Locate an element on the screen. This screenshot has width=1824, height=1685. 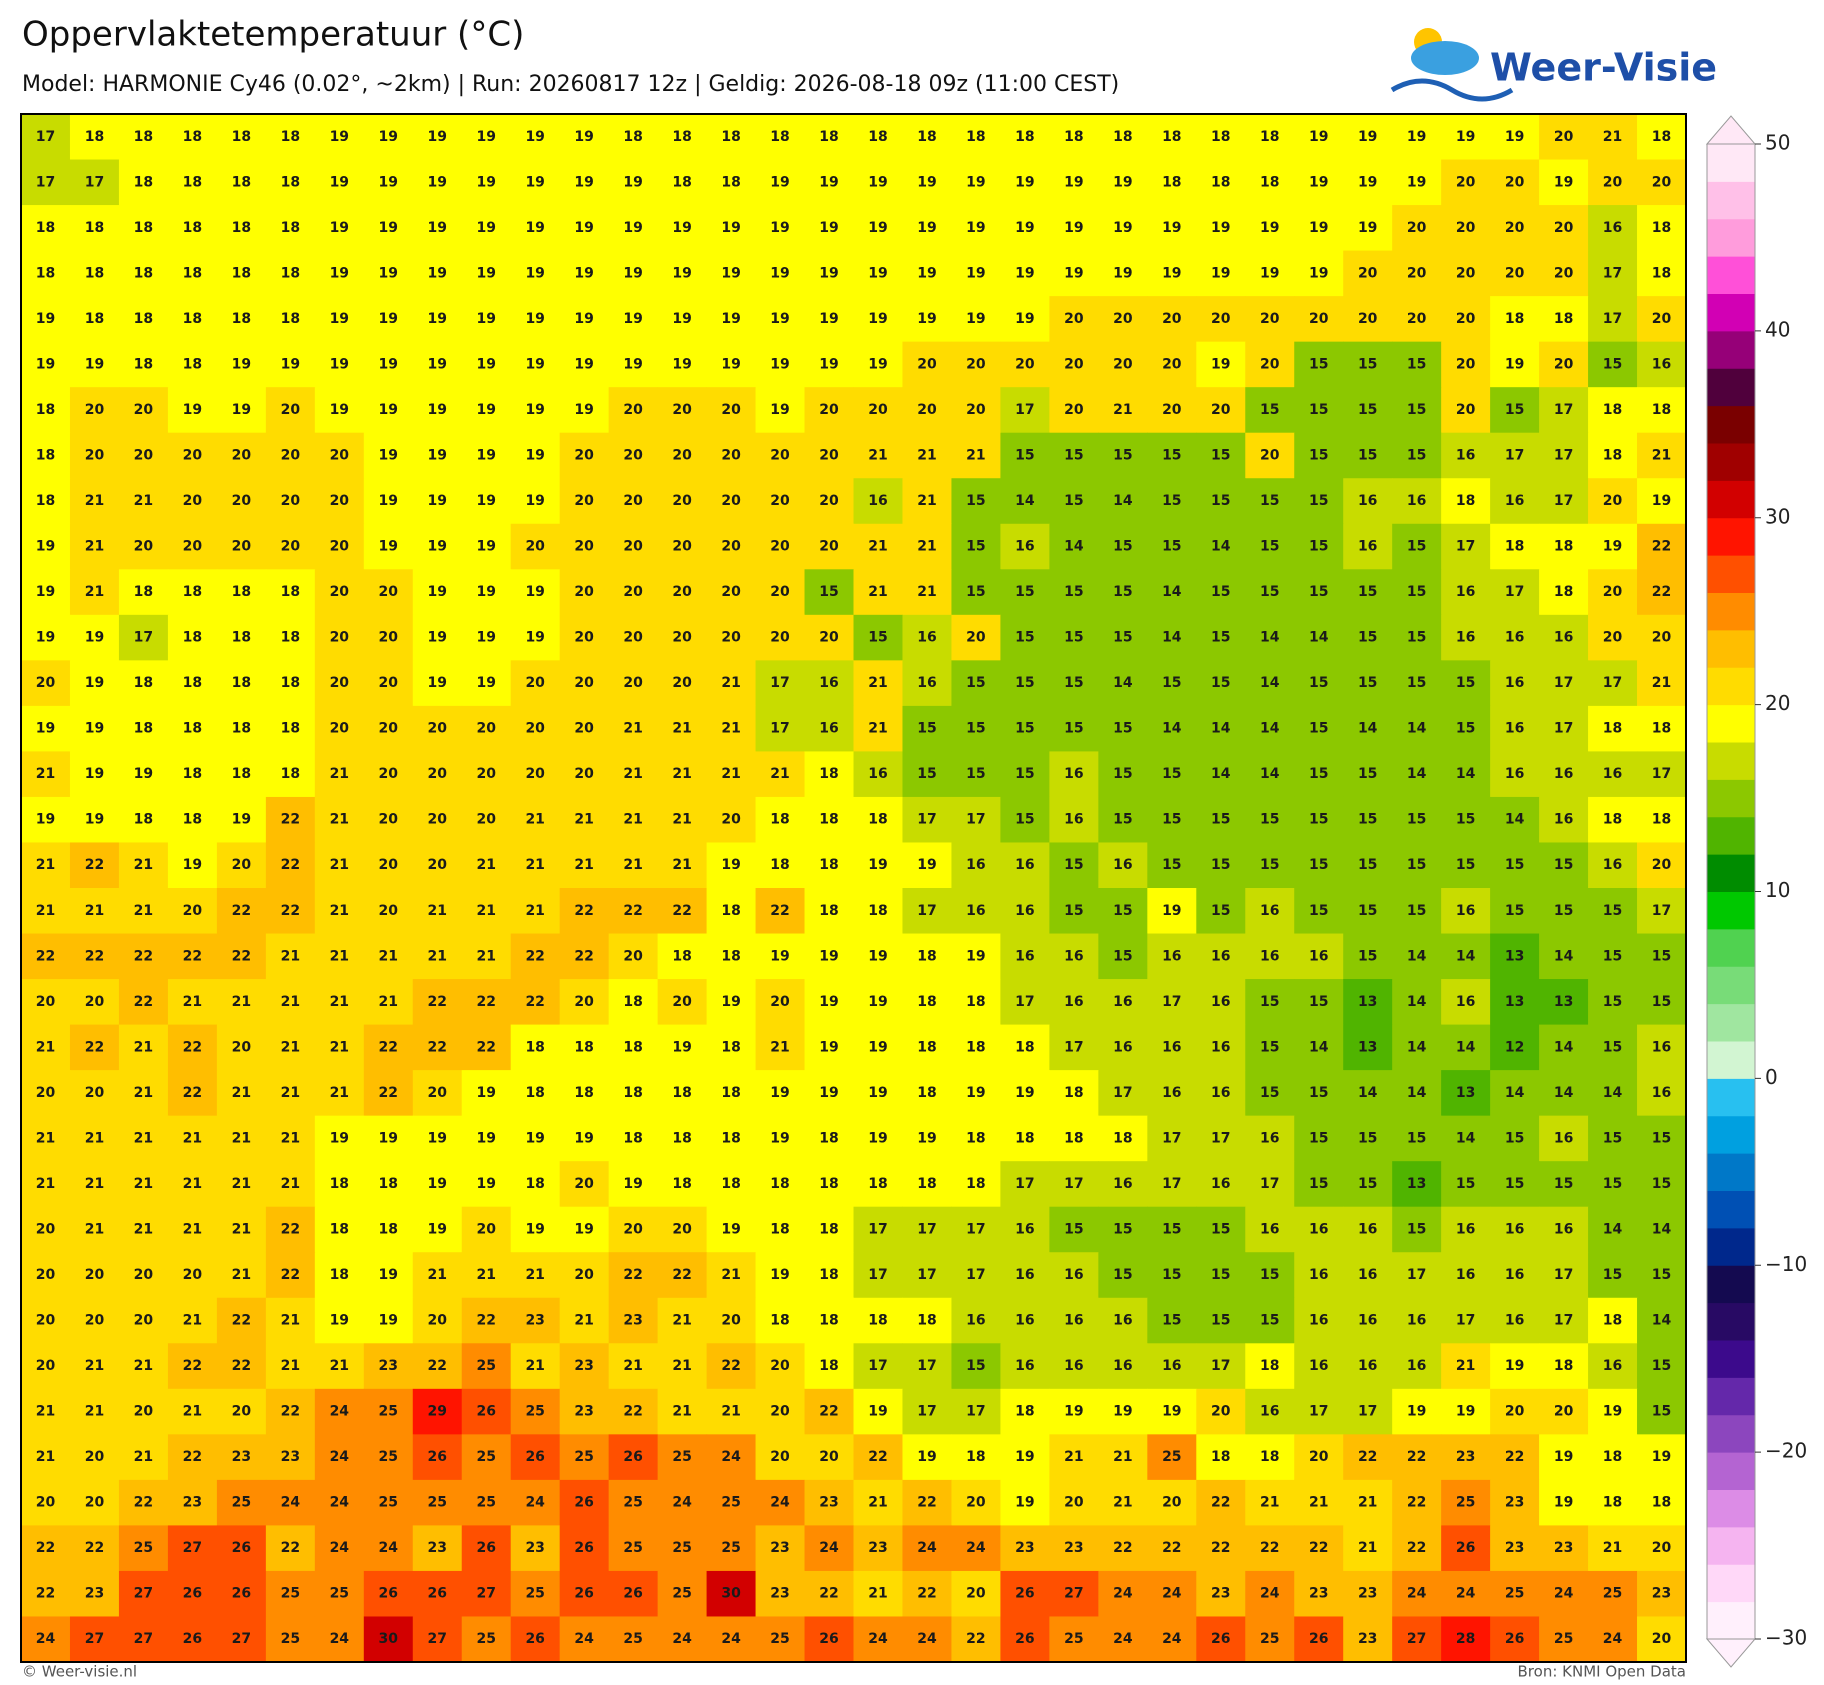
temp-label: 27 is located at coordinates (485, 1594).